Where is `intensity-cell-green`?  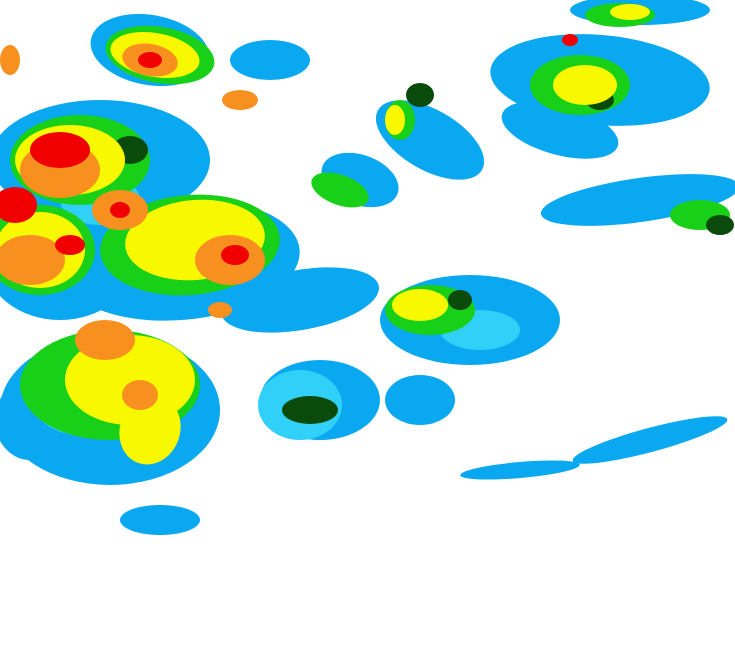 intensity-cell-green is located at coordinates (340, 190).